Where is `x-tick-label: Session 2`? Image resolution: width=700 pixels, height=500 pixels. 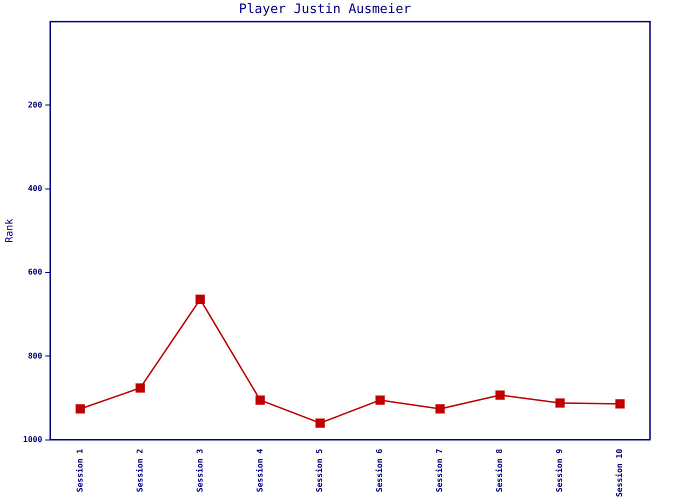
x-tick-label: Session 2 is located at coordinates (139, 470).